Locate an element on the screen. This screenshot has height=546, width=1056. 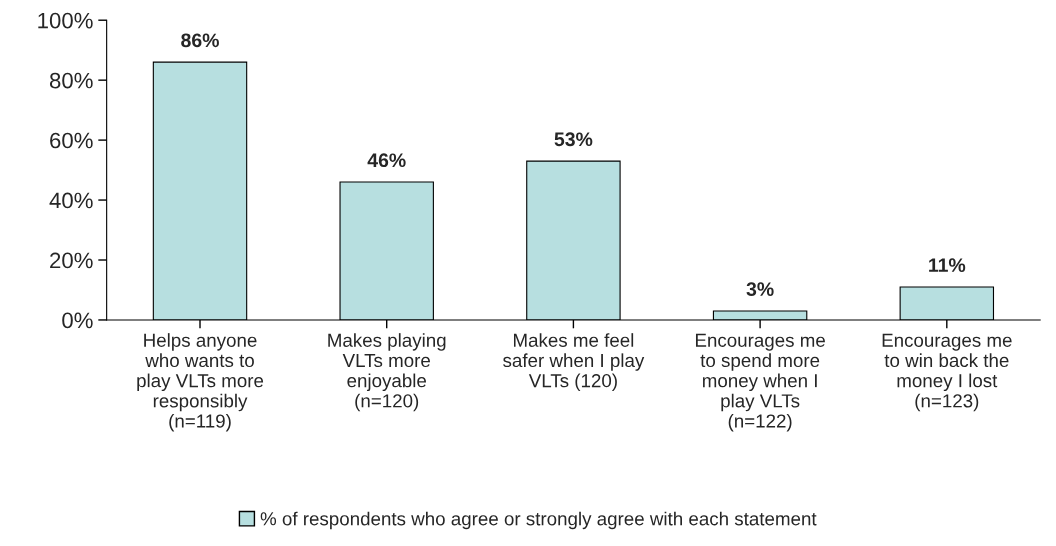
x-tick-label: Makes me feel safer when I play VLTs (120) is located at coordinates (574, 362).